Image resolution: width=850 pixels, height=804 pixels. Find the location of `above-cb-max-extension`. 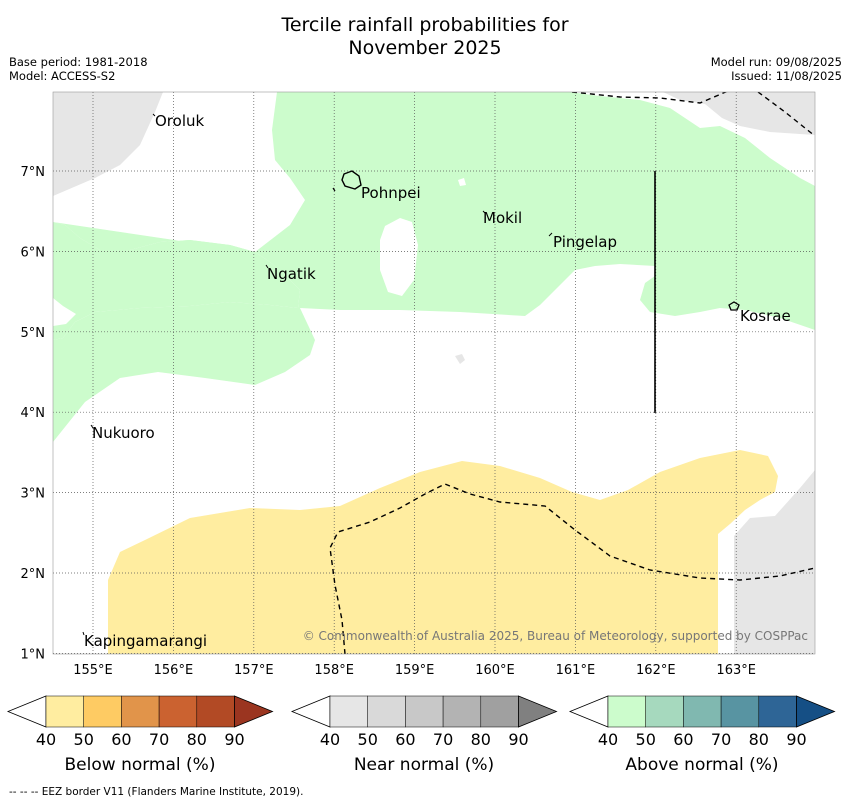

above-cb-max-extension is located at coordinates (816, 711).